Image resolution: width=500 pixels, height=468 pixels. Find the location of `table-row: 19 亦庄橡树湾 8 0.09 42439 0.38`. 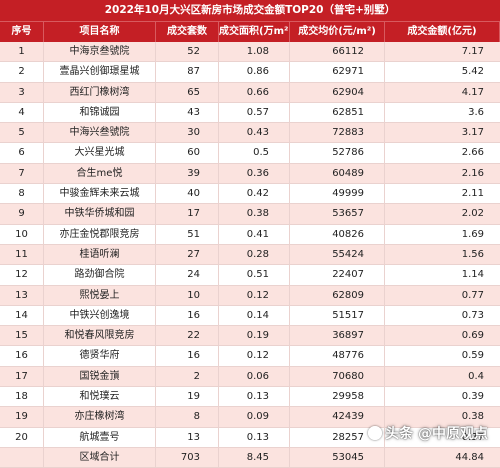

table-row: 19 亦庄橡树湾 8 0.09 42439 0.38 is located at coordinates (250, 417).